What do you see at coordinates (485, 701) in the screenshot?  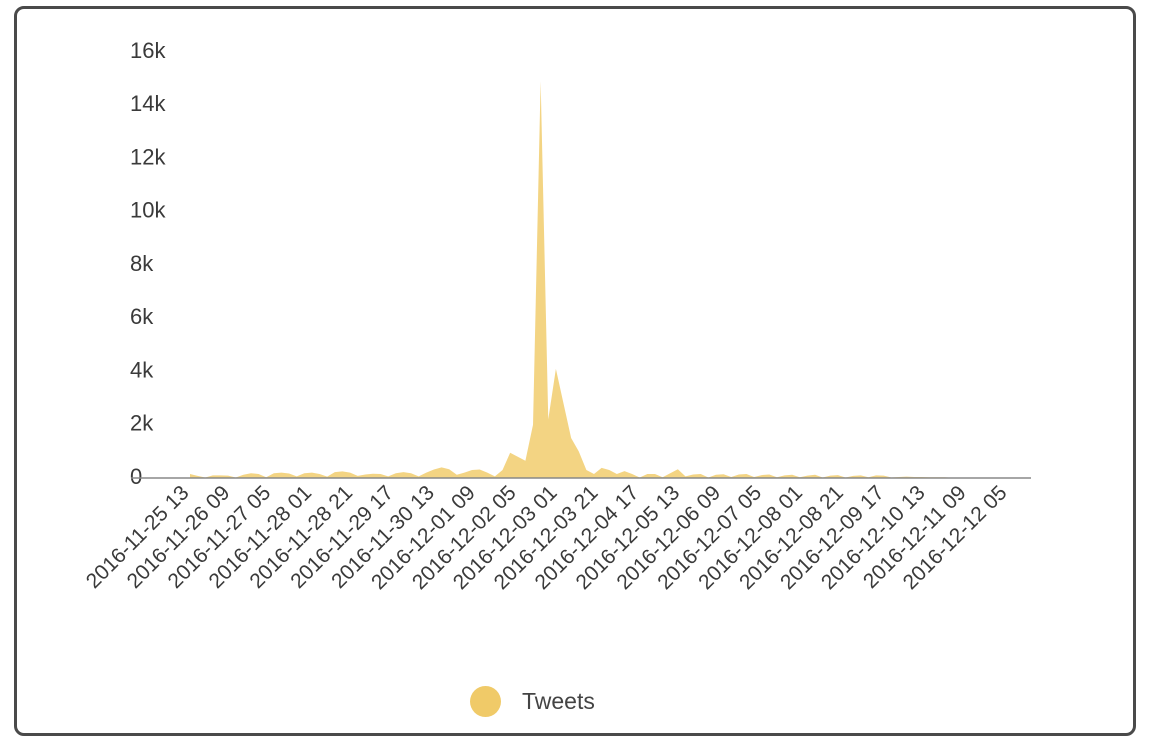 I see `legend-swatch-tweets` at bounding box center [485, 701].